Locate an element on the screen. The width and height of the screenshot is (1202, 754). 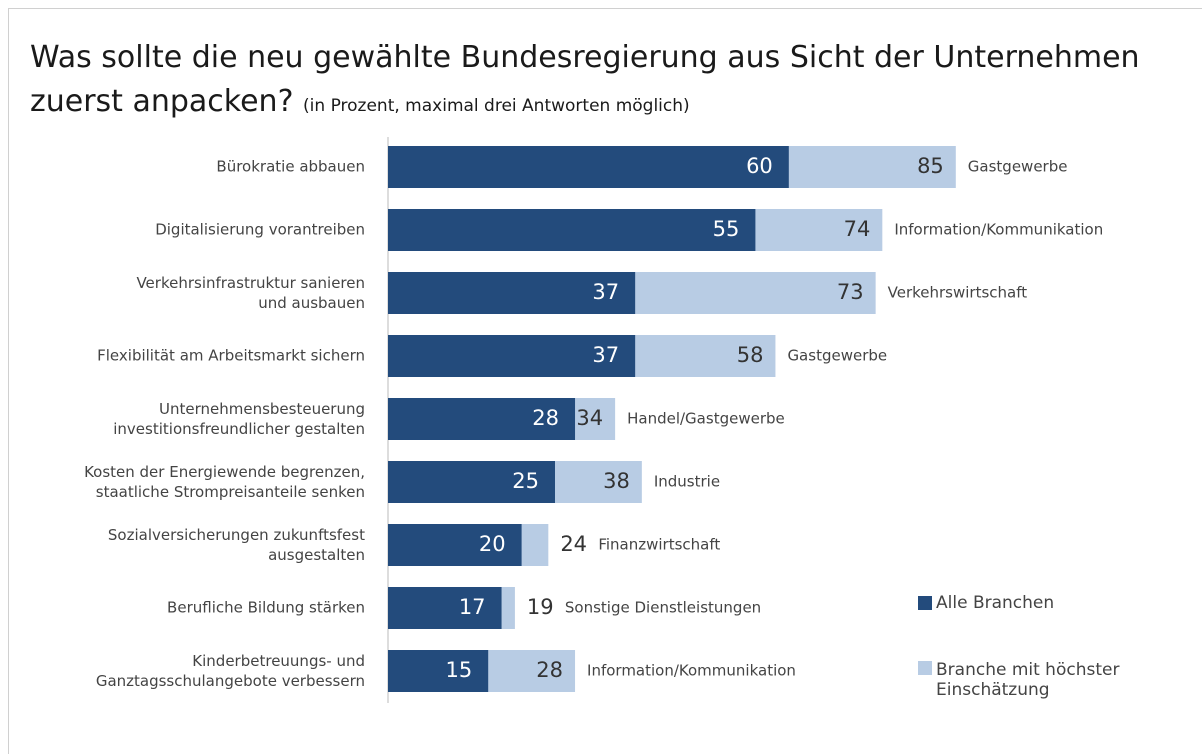
value-label: 73 is located at coordinates (850, 292).